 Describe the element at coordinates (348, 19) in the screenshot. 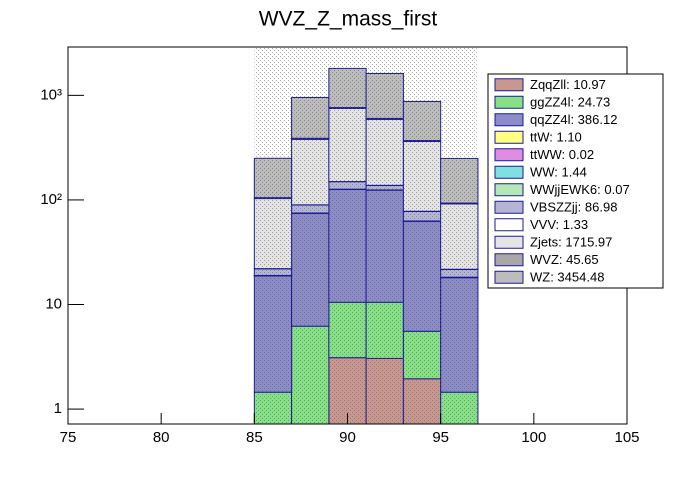

I see `chart-title: WVZ_Z_mass_first` at that location.